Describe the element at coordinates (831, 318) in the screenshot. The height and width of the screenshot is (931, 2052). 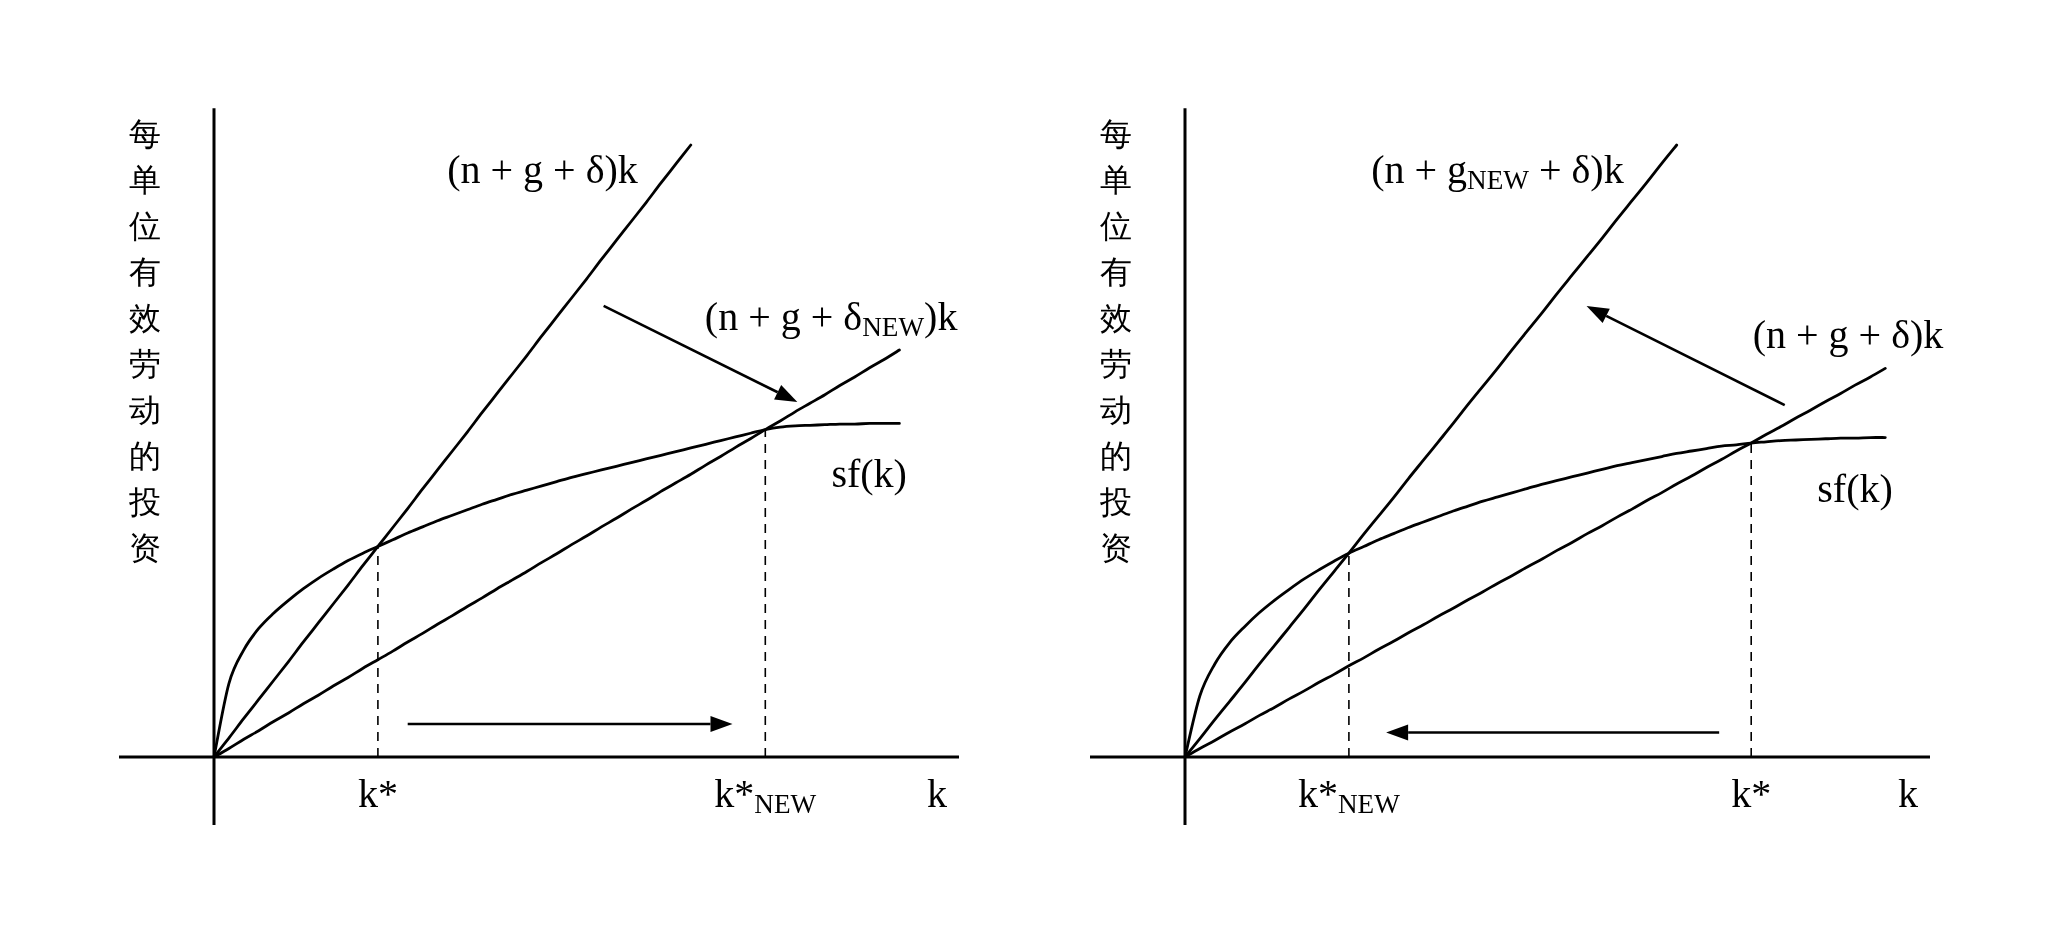
I see `series-label: (n + g + δ$_{NEW}$)k` at that location.